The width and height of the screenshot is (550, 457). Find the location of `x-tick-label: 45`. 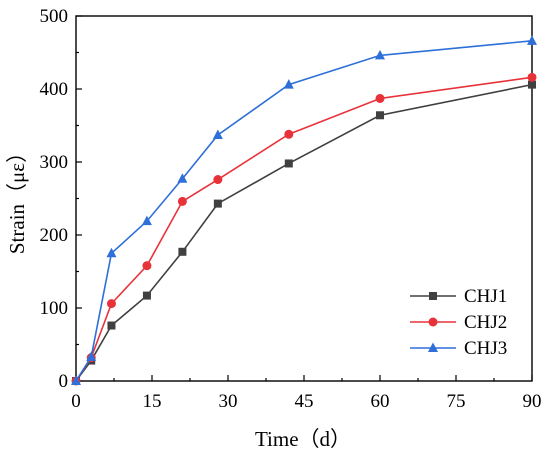

x-tick-label: 45 is located at coordinates (304, 401).